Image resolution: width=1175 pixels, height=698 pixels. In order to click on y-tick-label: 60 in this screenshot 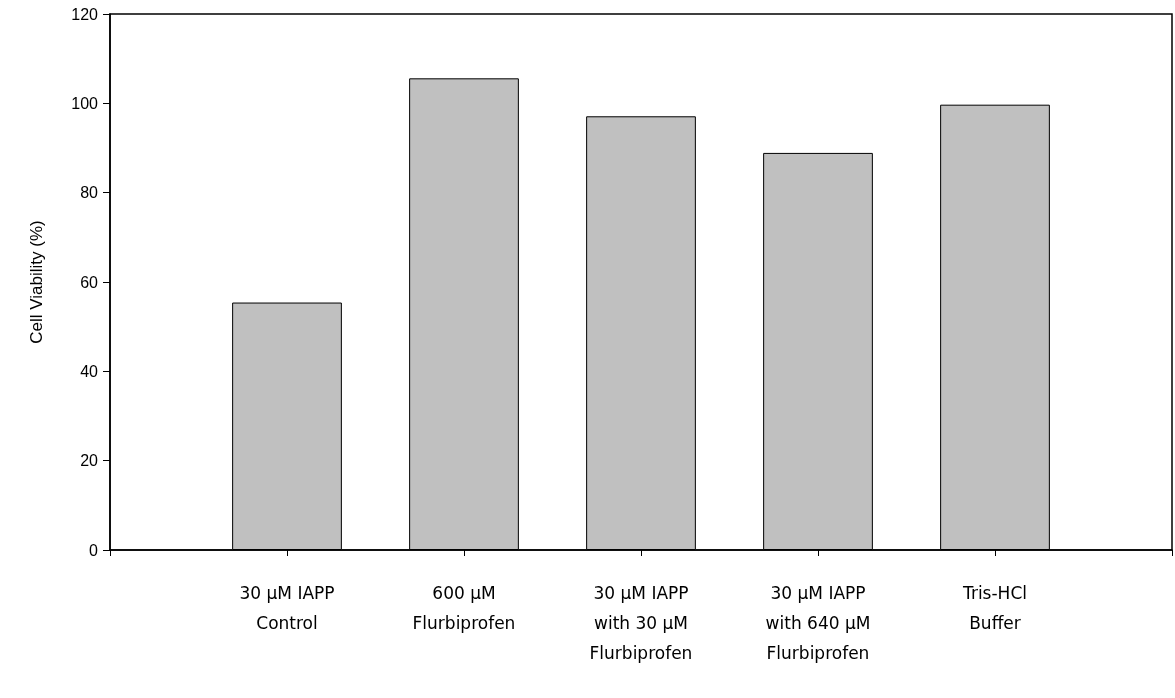, I will do `click(89, 282)`.